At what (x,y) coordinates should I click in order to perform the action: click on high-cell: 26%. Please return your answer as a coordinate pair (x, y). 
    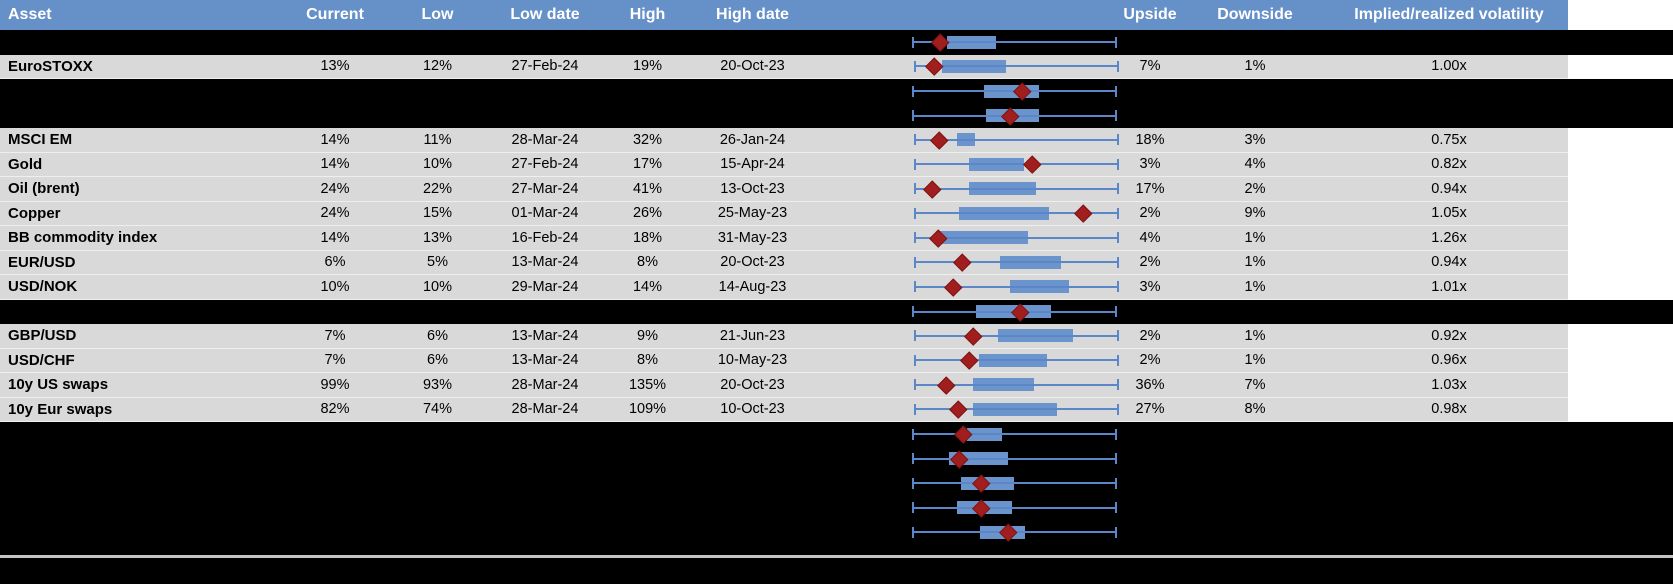
    Looking at the image, I should click on (647, 213).